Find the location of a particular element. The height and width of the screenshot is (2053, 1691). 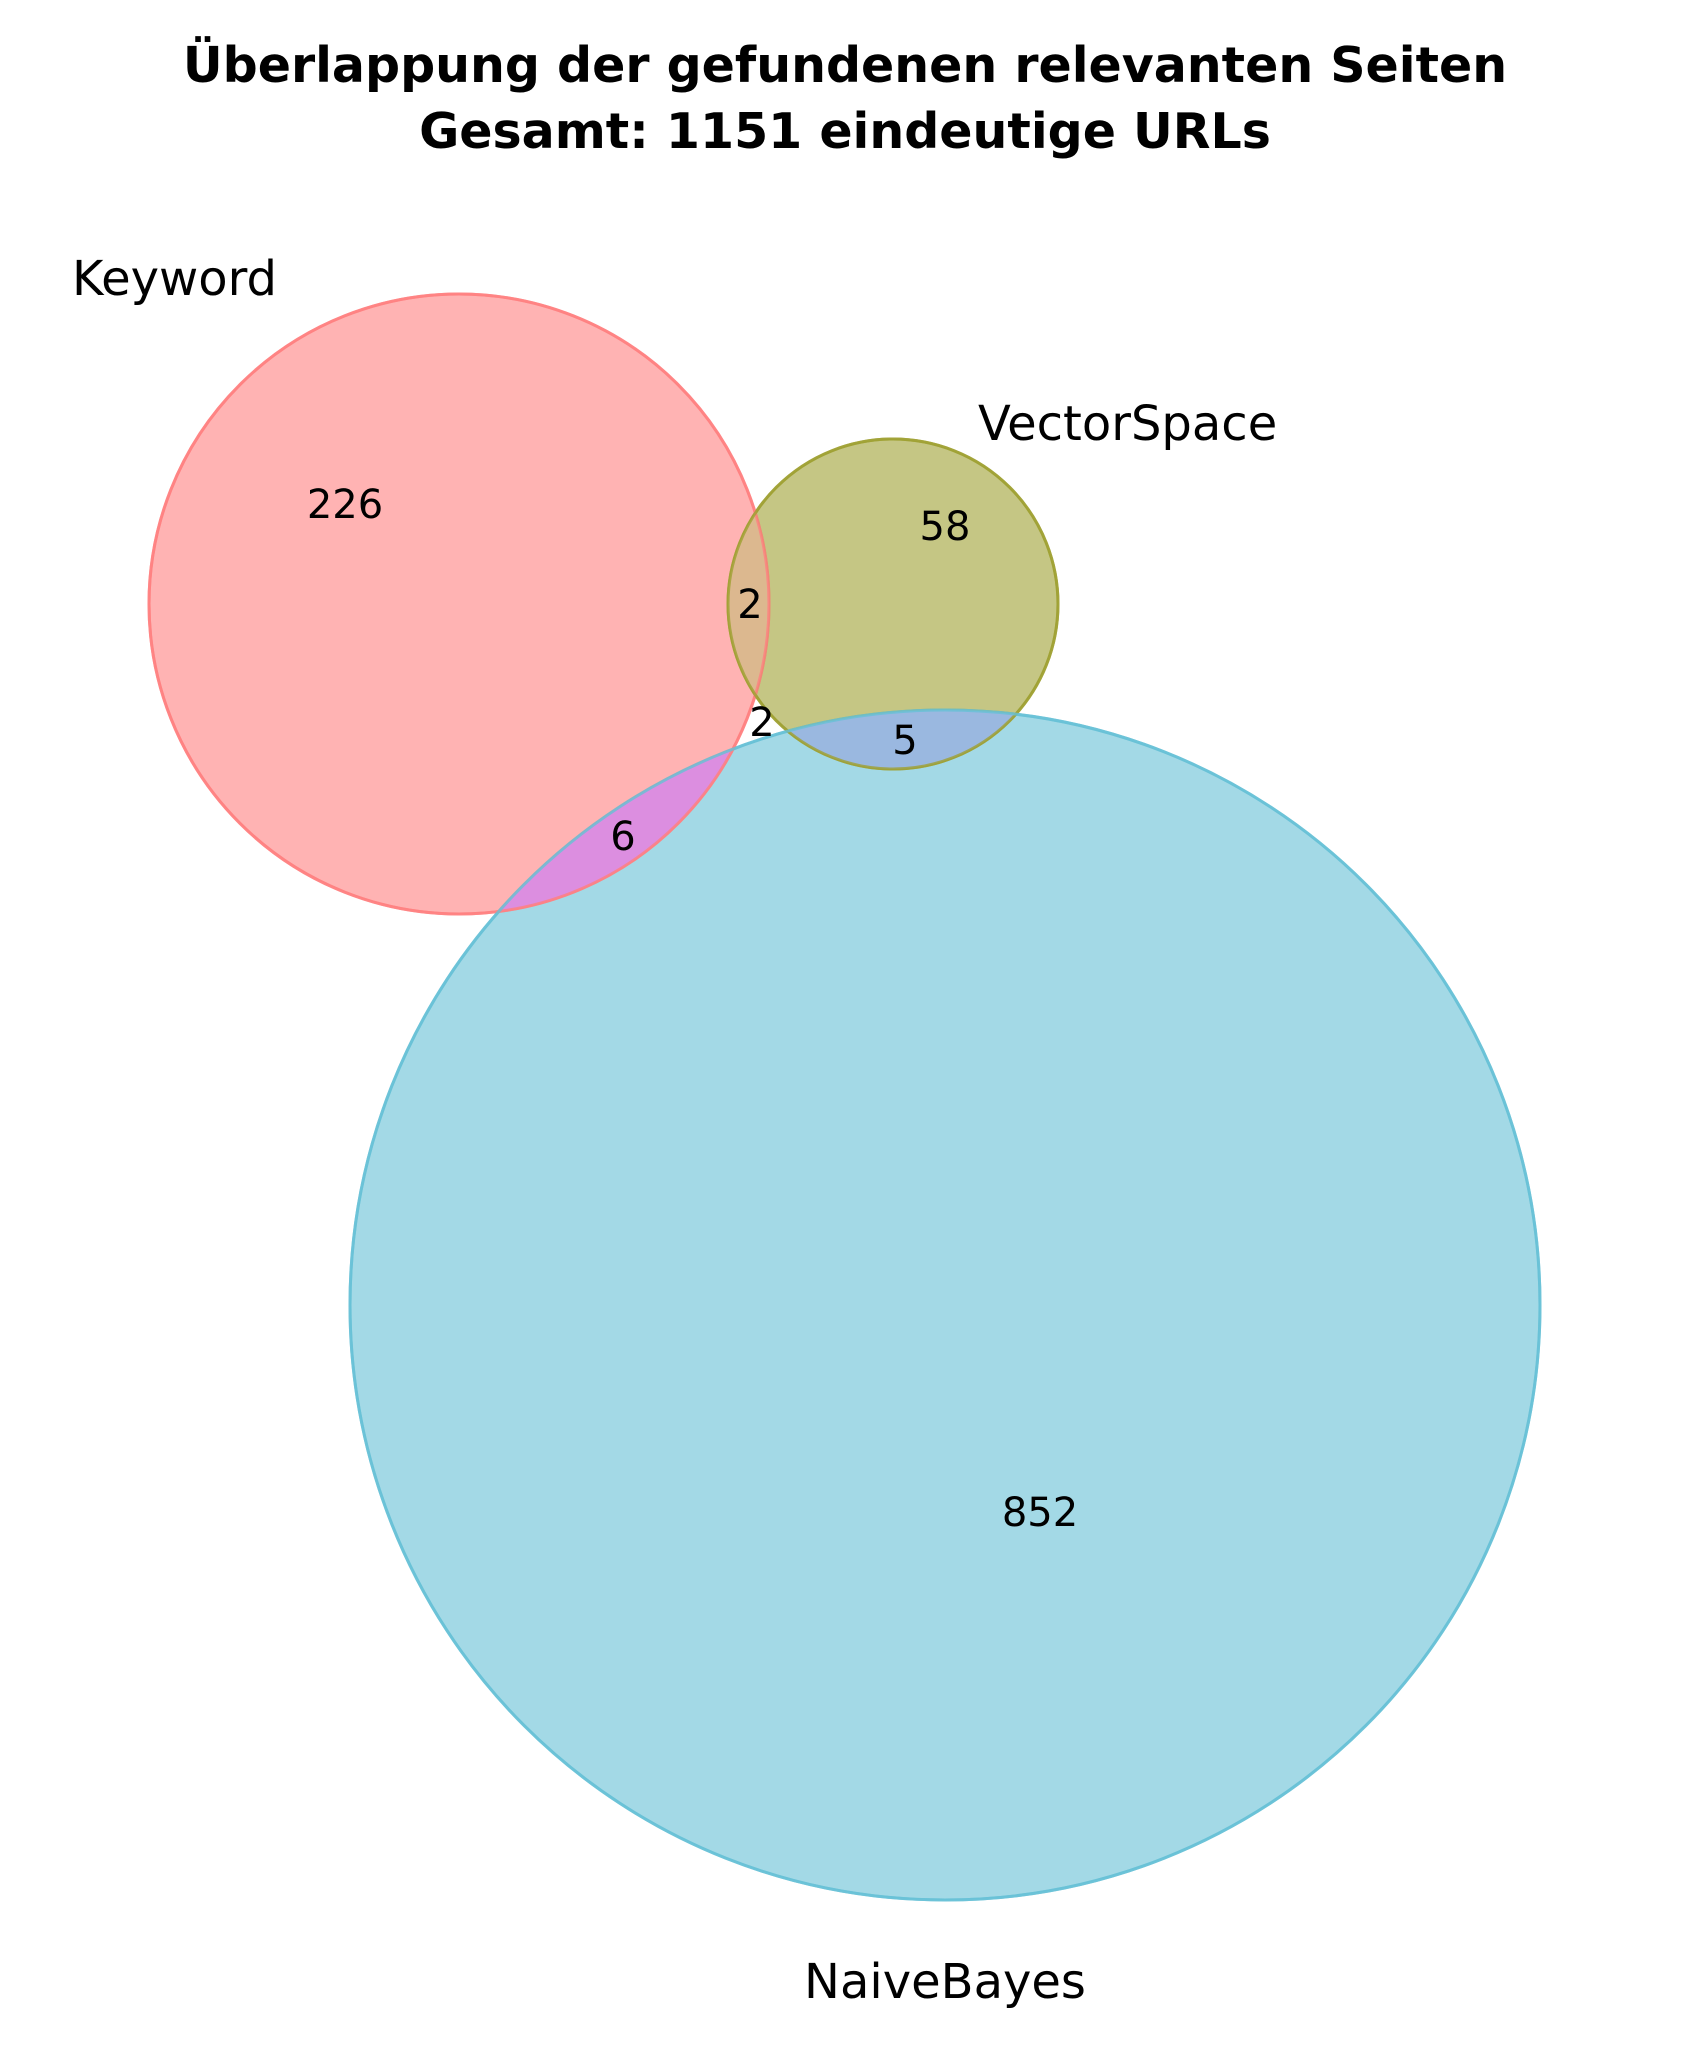

keyword-outline is located at coordinates (459, 604).